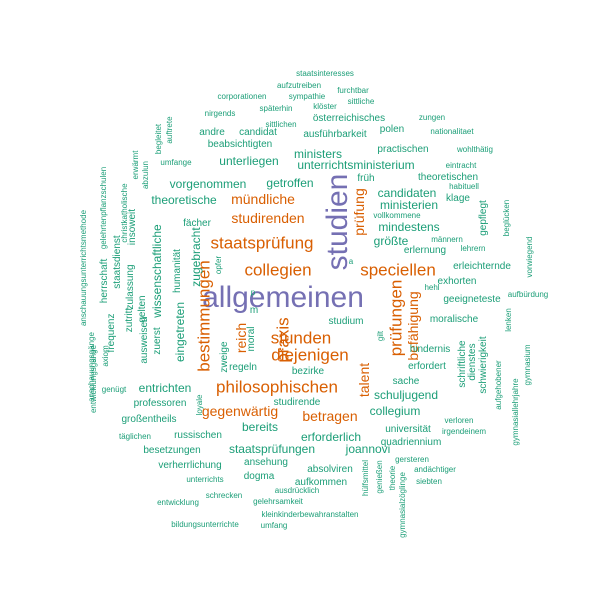 The height and width of the screenshot is (600, 600). What do you see at coordinates (506, 218) in the screenshot?
I see `word-beglücken: beglücken` at bounding box center [506, 218].